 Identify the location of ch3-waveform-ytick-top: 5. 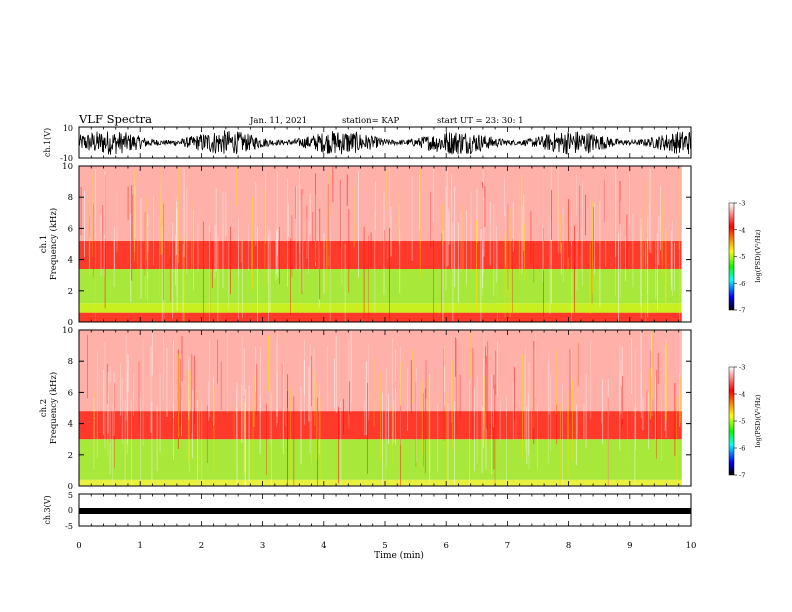
(70, 495).